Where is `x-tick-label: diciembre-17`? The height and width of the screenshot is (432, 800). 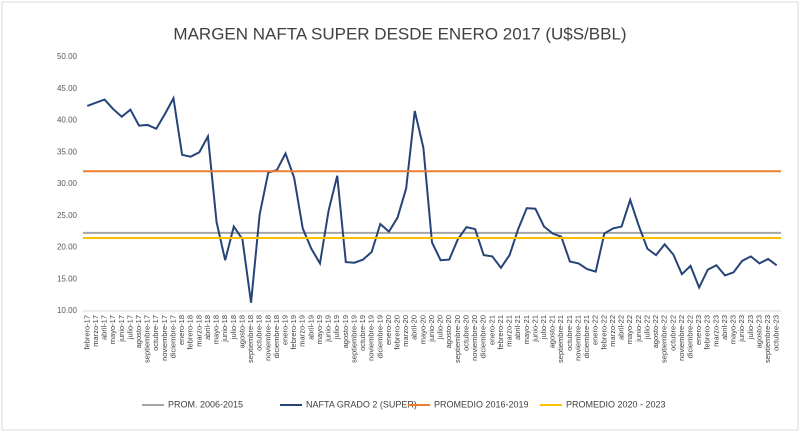
x-tick-label: diciembre-17 is located at coordinates (172, 336).